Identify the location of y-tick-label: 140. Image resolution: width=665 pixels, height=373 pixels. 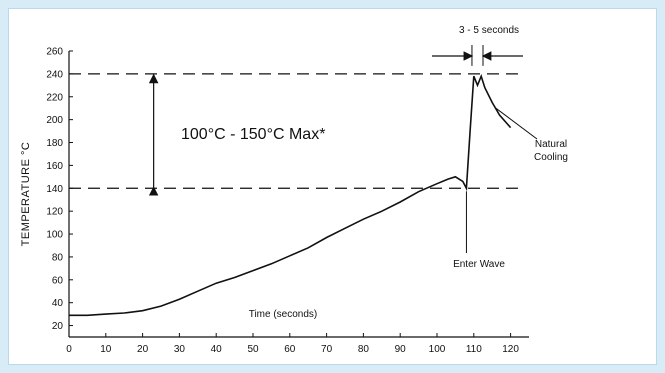
(54, 189).